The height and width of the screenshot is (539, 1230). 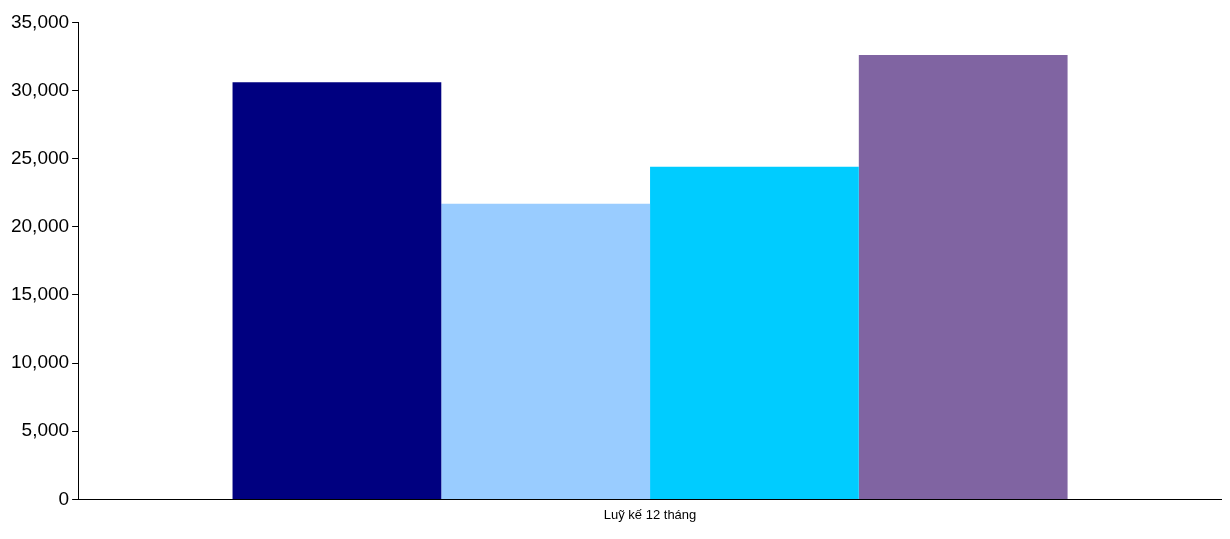 What do you see at coordinates (650, 514) in the screenshot?
I see `x-tick-label: Luỹ kế 12 tháng` at bounding box center [650, 514].